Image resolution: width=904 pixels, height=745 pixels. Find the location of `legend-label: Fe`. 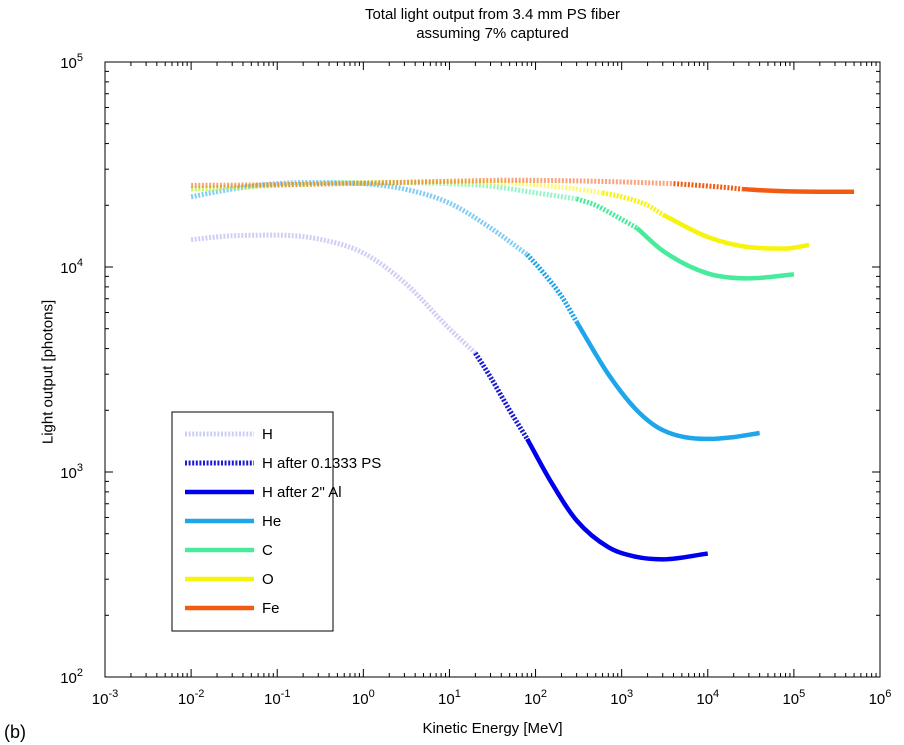

legend-label: Fe is located at coordinates (271, 608).